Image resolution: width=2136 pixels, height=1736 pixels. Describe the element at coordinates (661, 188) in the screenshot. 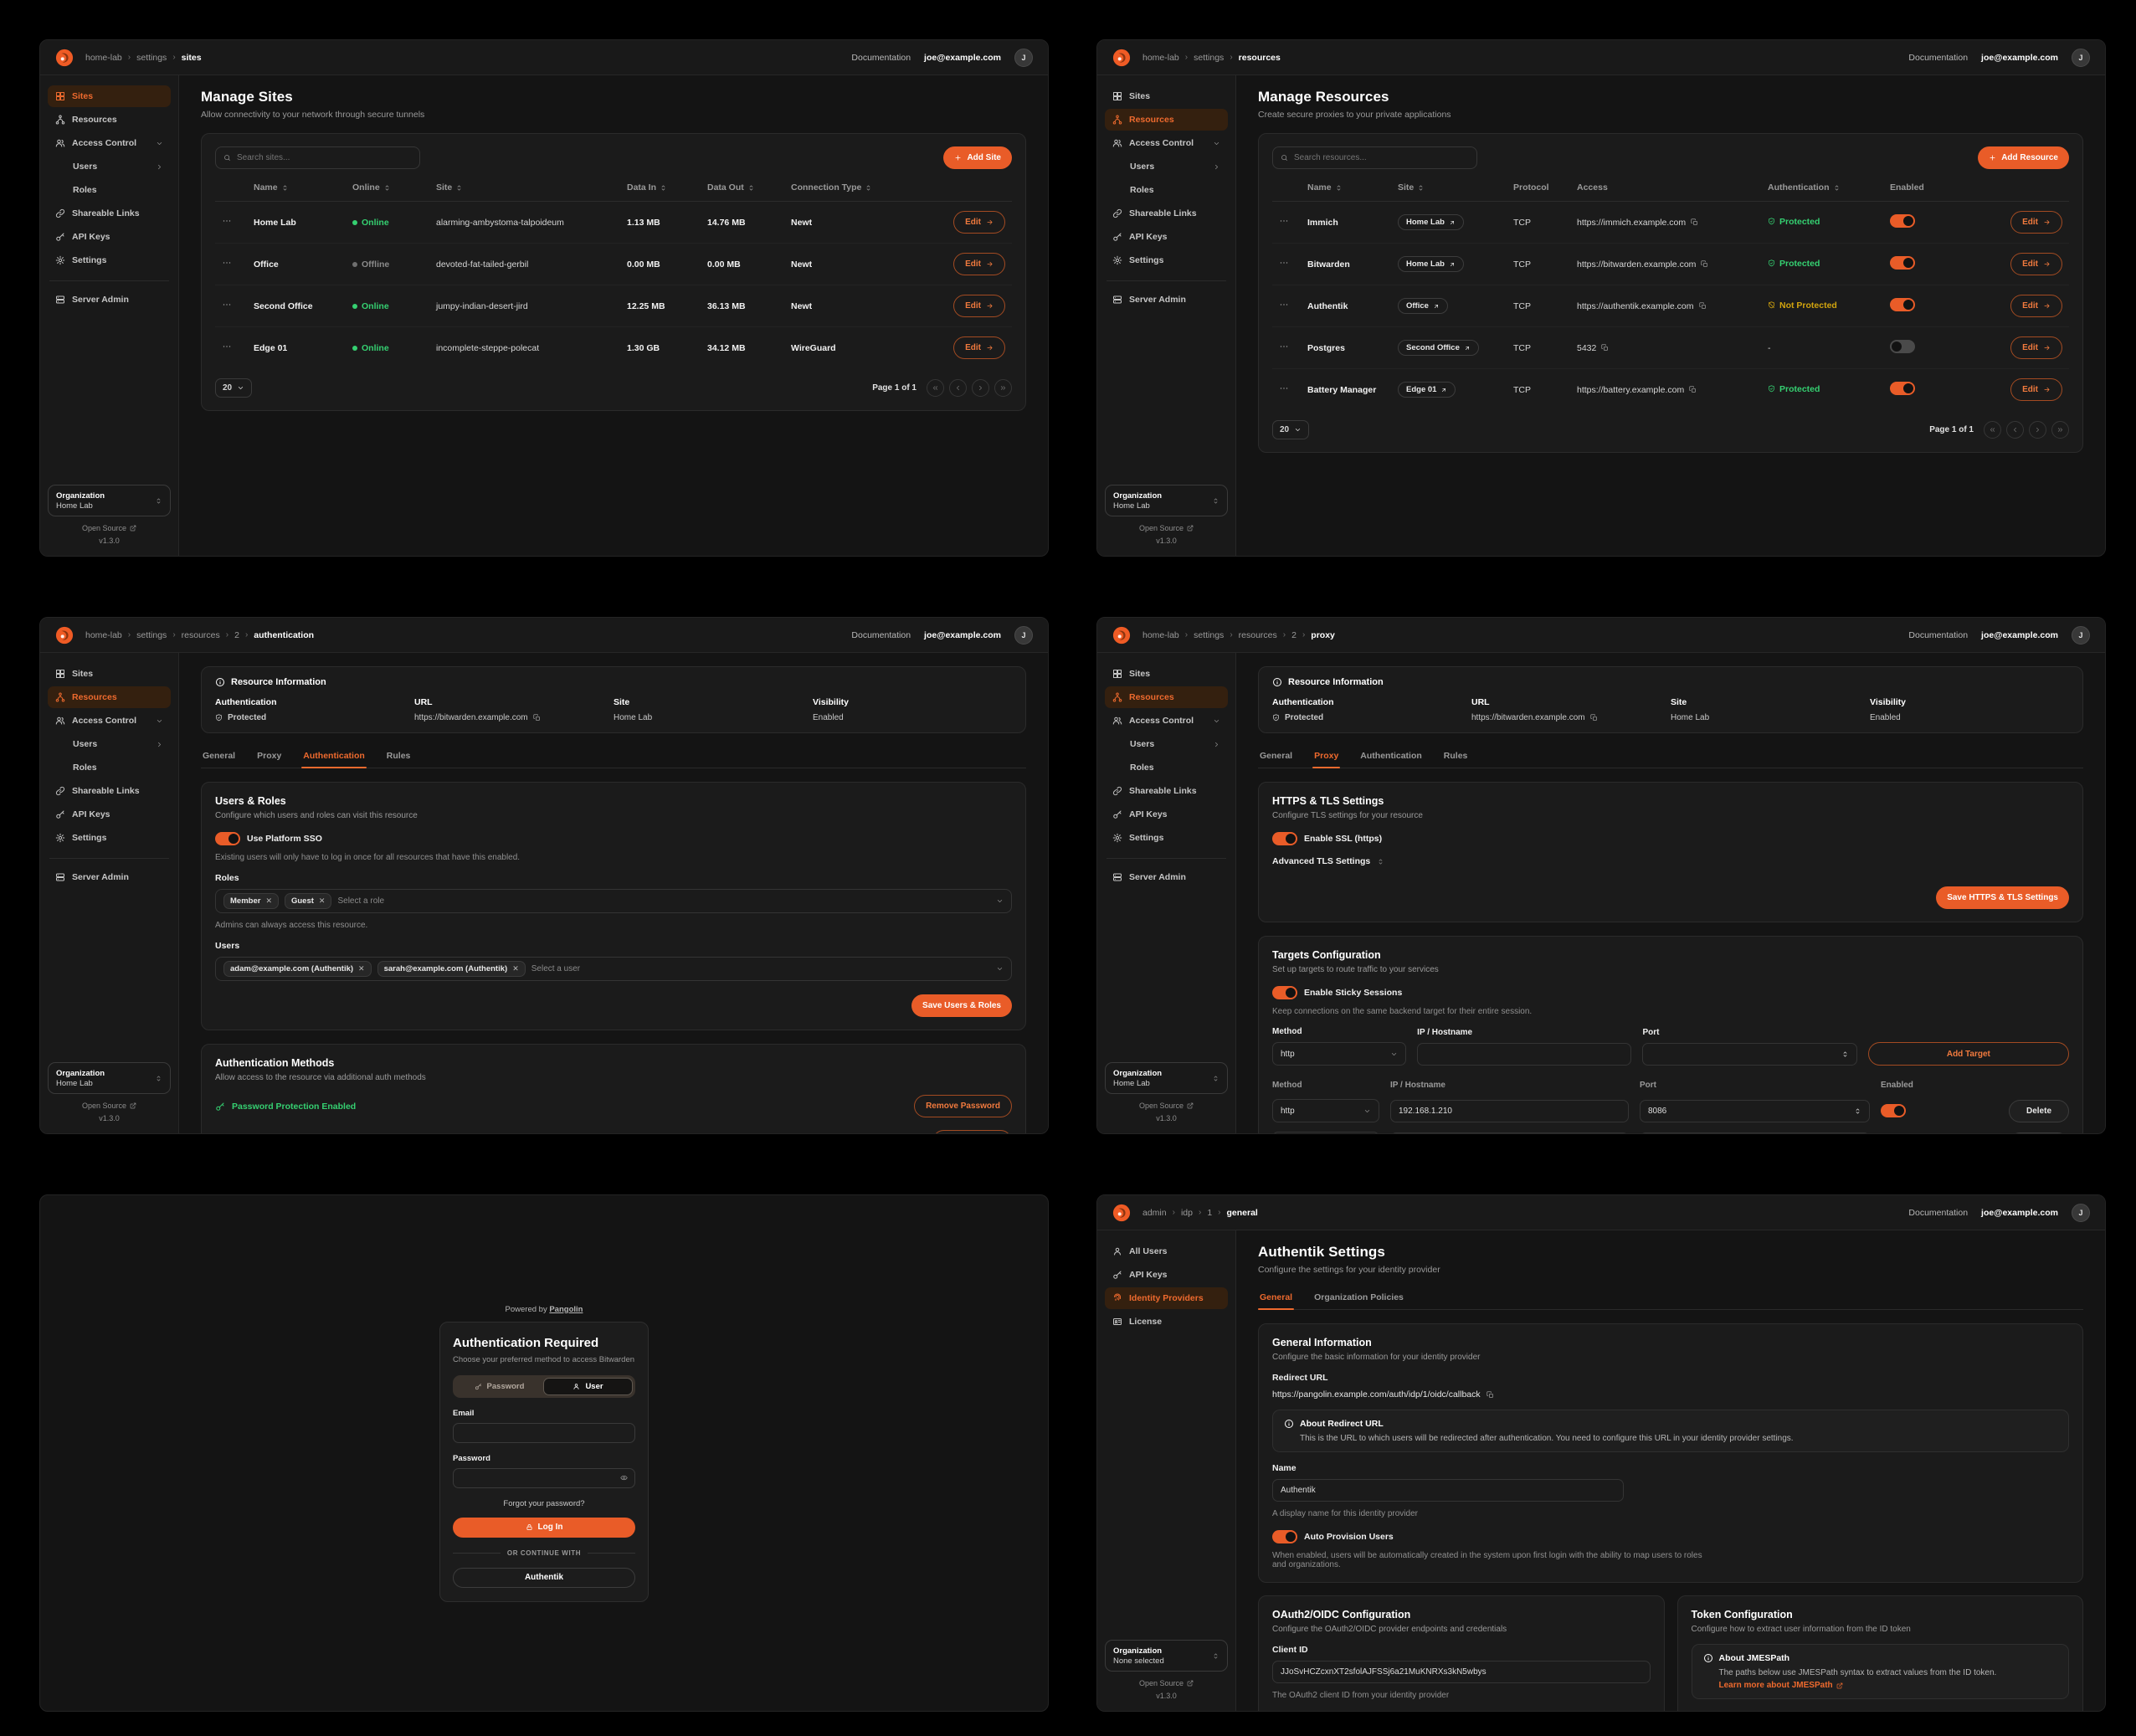

I see `column-header-data-in: Data In` at that location.